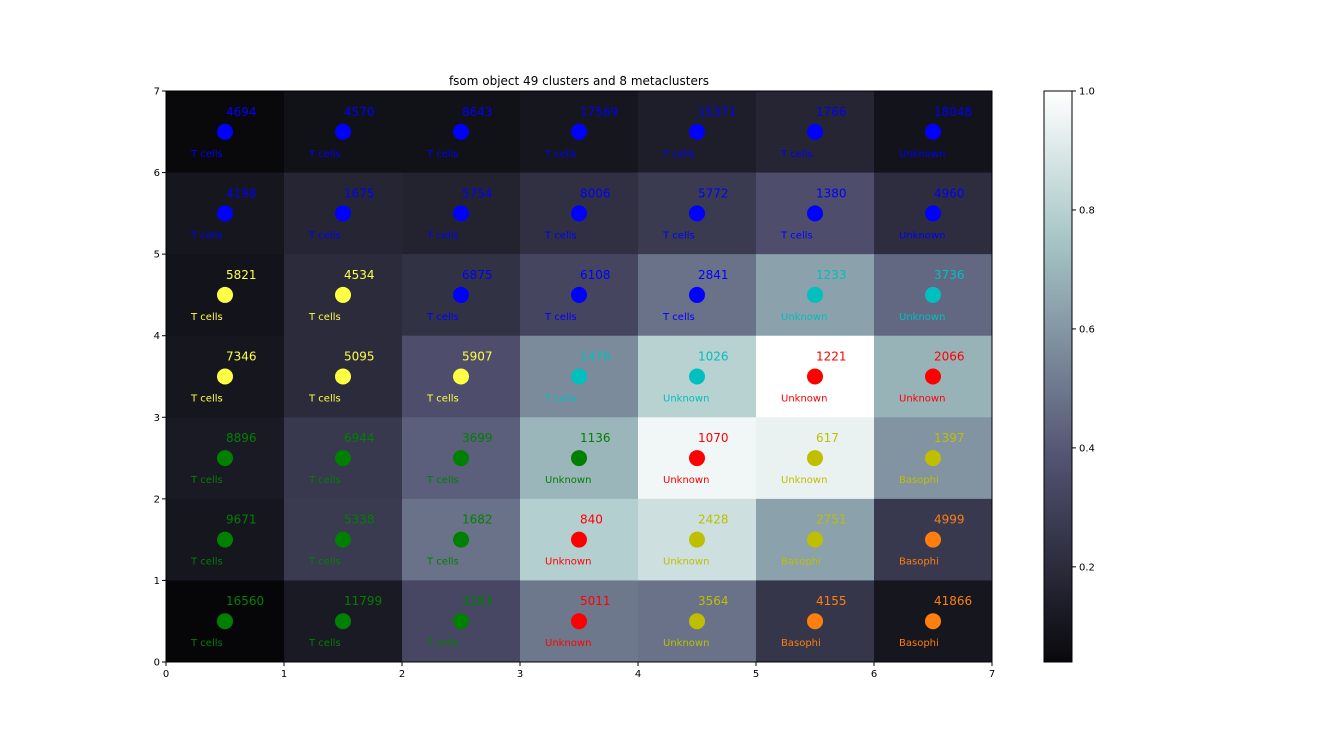 Image resolution: width=1332 pixels, height=756 pixels. I want to click on cluster-count-label: 1233, so click(831, 275).